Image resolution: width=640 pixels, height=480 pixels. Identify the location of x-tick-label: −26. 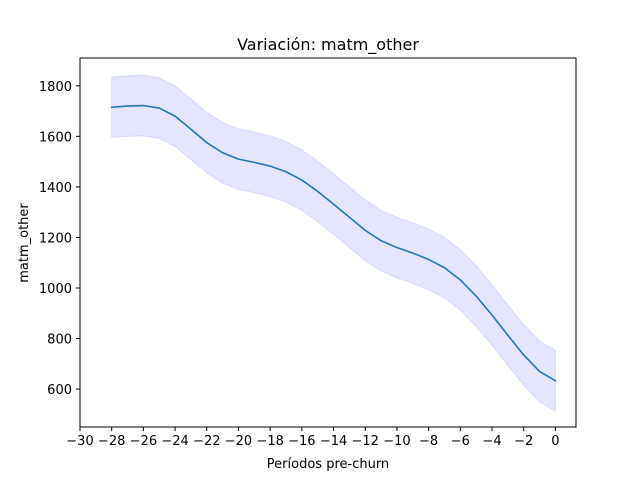
(143, 441).